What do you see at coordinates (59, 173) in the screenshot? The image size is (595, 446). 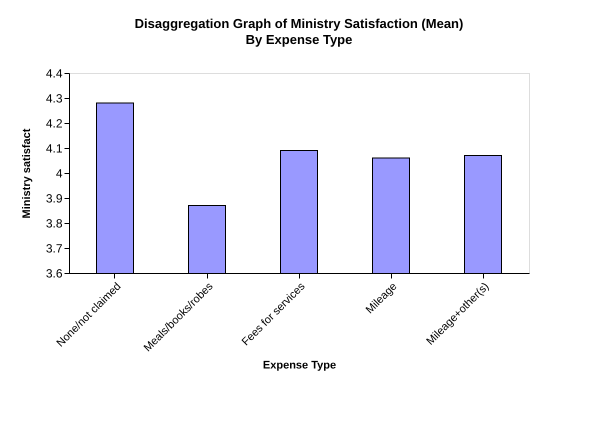 I see `y-tick-label: 4` at bounding box center [59, 173].